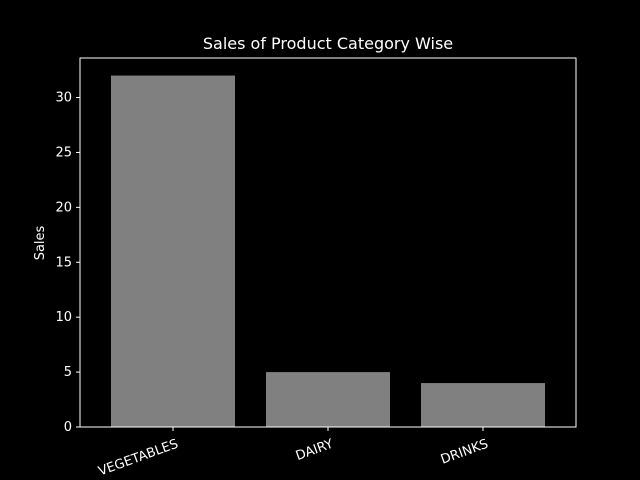  I want to click on y-axis-label: Sales, so click(40, 242).